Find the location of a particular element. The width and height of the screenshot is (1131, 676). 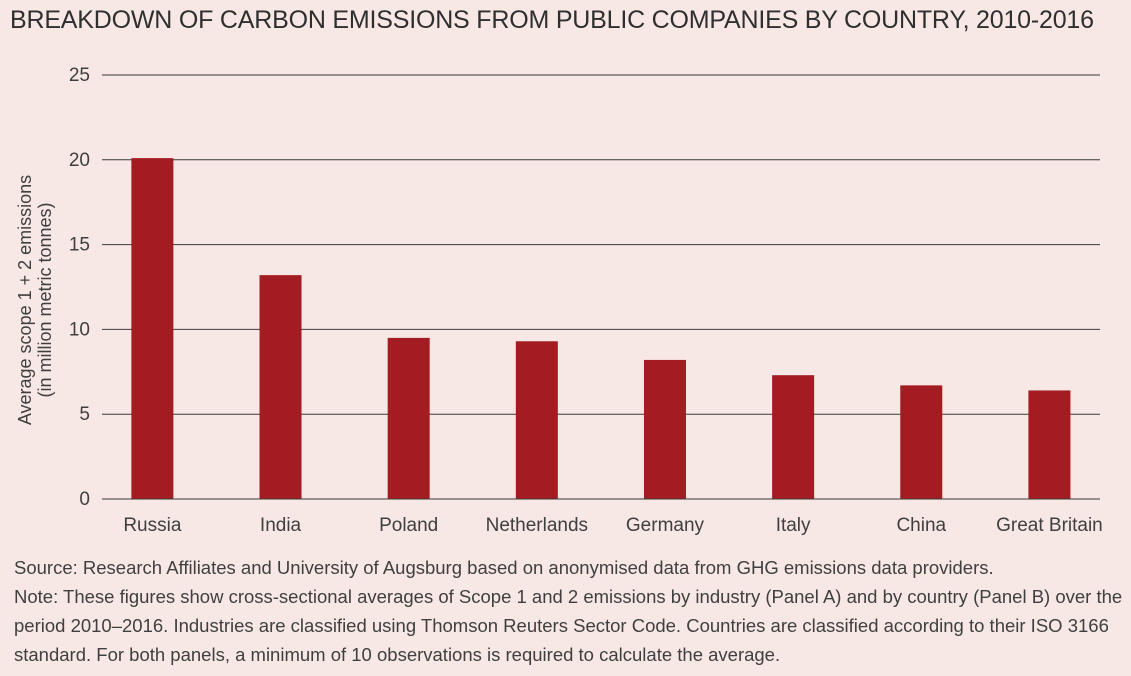

bar-italy is located at coordinates (793, 437).